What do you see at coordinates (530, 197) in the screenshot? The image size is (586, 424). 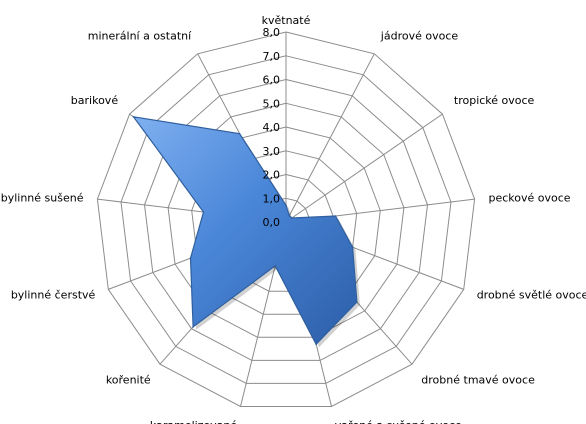 I see `axis-label: peckové ovoce` at bounding box center [530, 197].